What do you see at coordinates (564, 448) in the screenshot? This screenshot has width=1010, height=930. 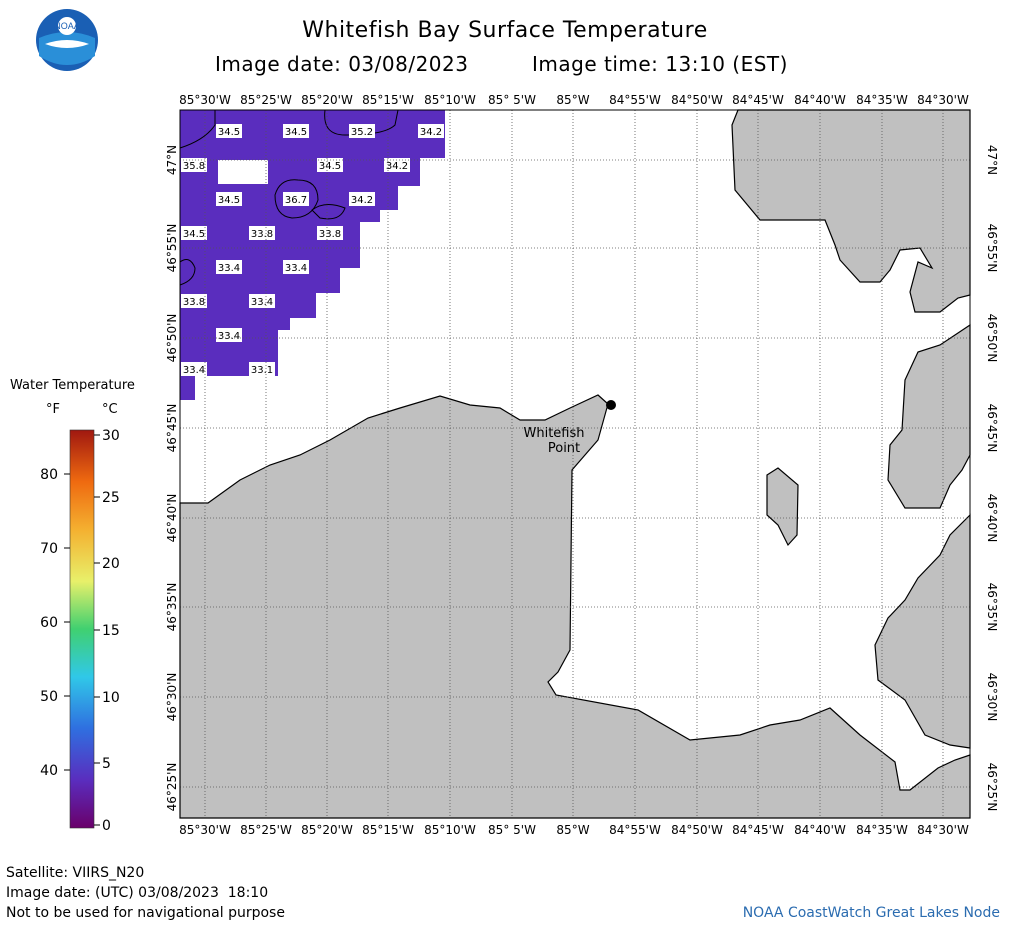 I see `place-label-line2: Point` at bounding box center [564, 448].